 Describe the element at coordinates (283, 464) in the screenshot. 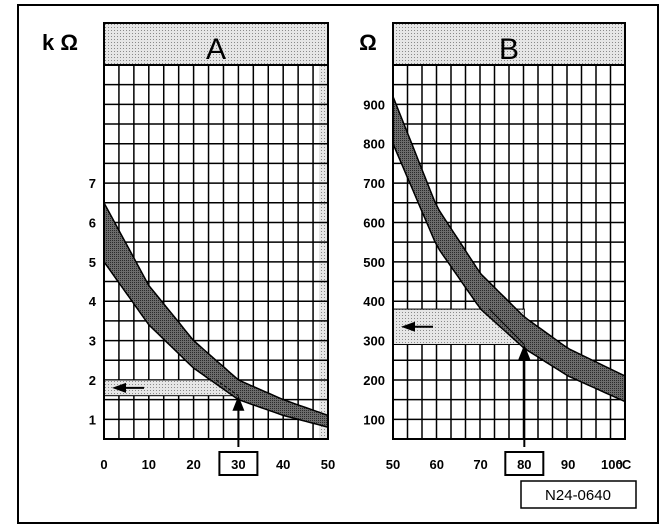

I see `x-tick-label: 40` at that location.